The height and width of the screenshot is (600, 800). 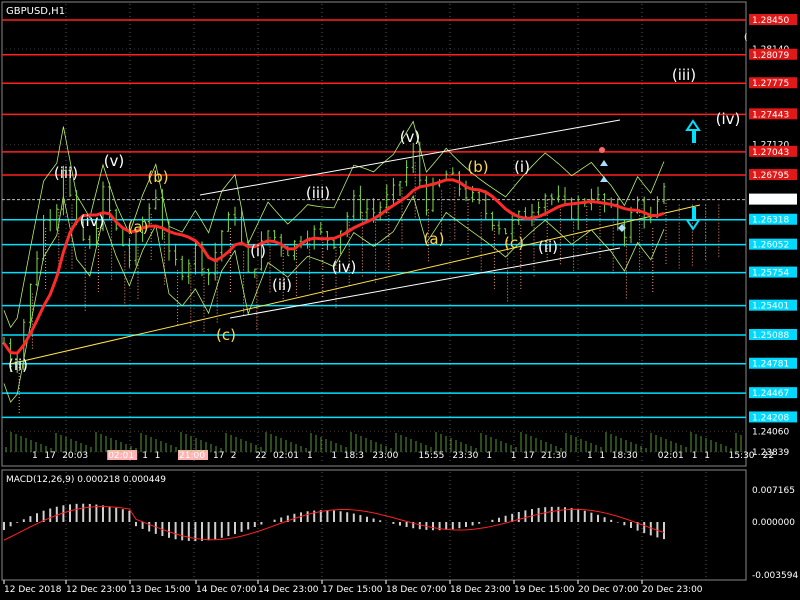 I want to click on down-arrow-icon, so click(x=693, y=219).